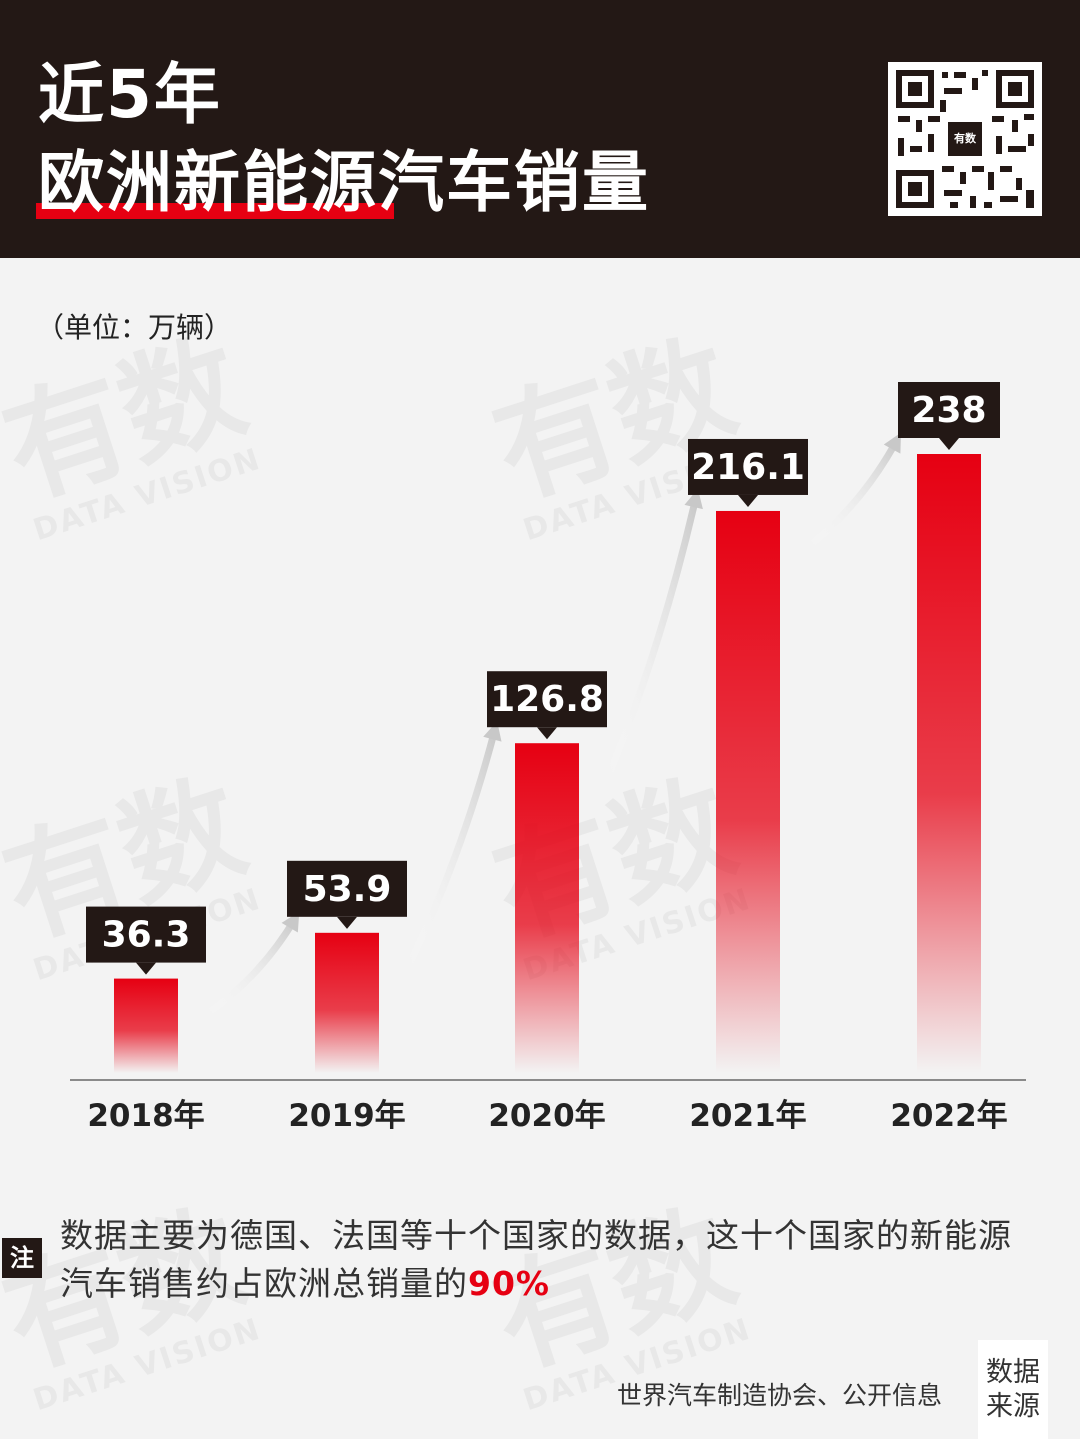 This screenshot has width=1080, height=1439. I want to click on unit-label: （单位：万辆）, so click(134, 327).